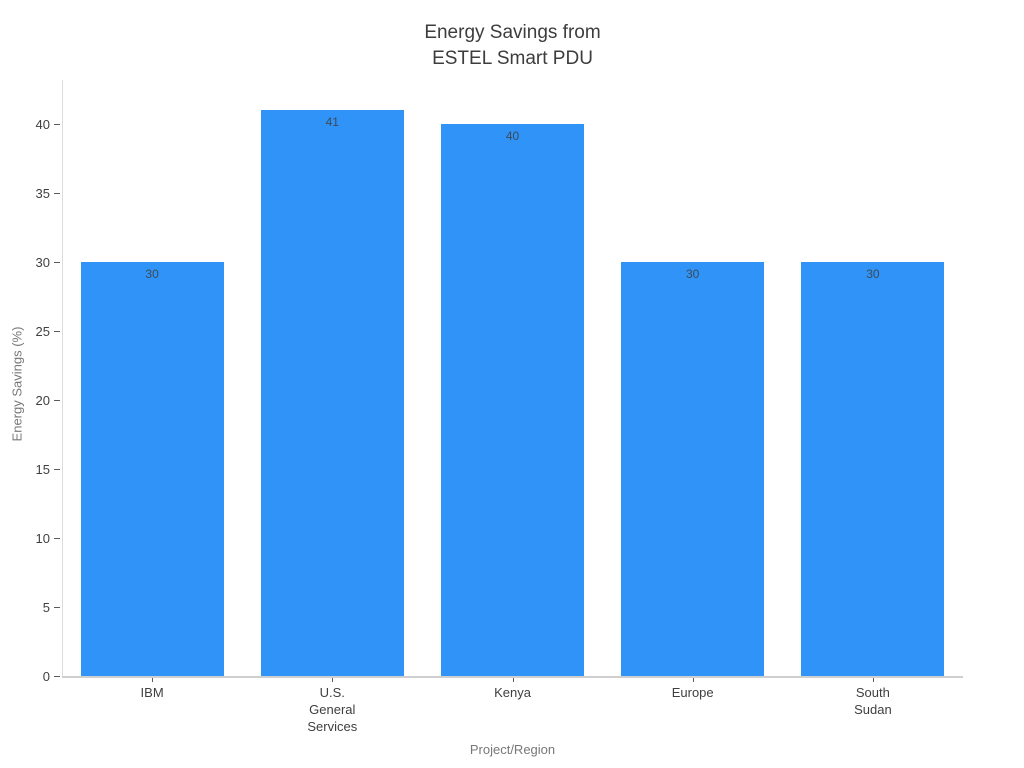  What do you see at coordinates (46, 607) in the screenshot?
I see `y-tick-label: 5` at bounding box center [46, 607].